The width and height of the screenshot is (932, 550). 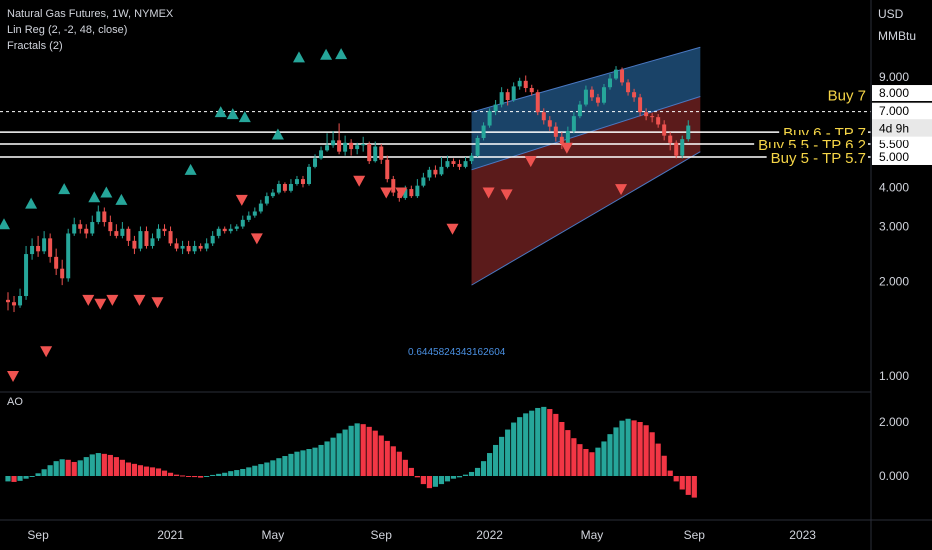 What do you see at coordinates (382, 535) in the screenshot?
I see `time-tick-3: Sep` at bounding box center [382, 535].